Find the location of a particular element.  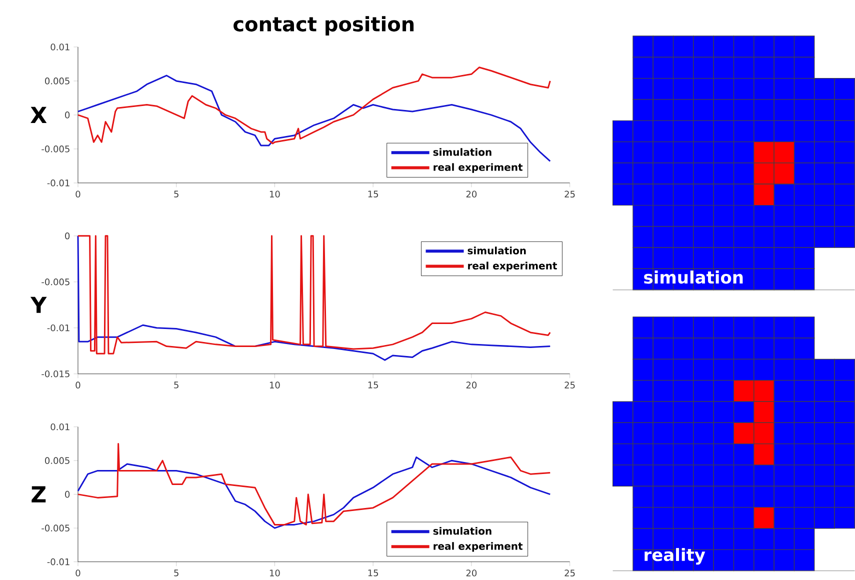

line-series is located at coordinates (314, 492).